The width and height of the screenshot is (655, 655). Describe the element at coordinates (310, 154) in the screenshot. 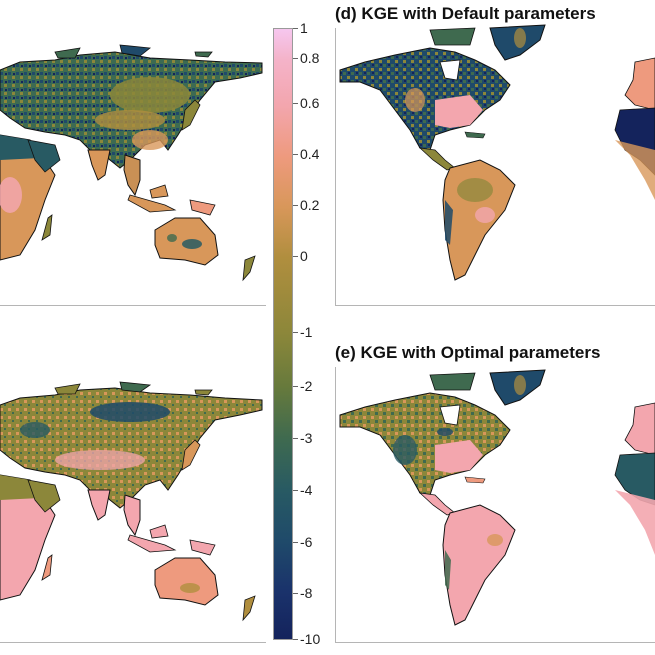

I see `colorbar-tick-label: 0.4` at that location.